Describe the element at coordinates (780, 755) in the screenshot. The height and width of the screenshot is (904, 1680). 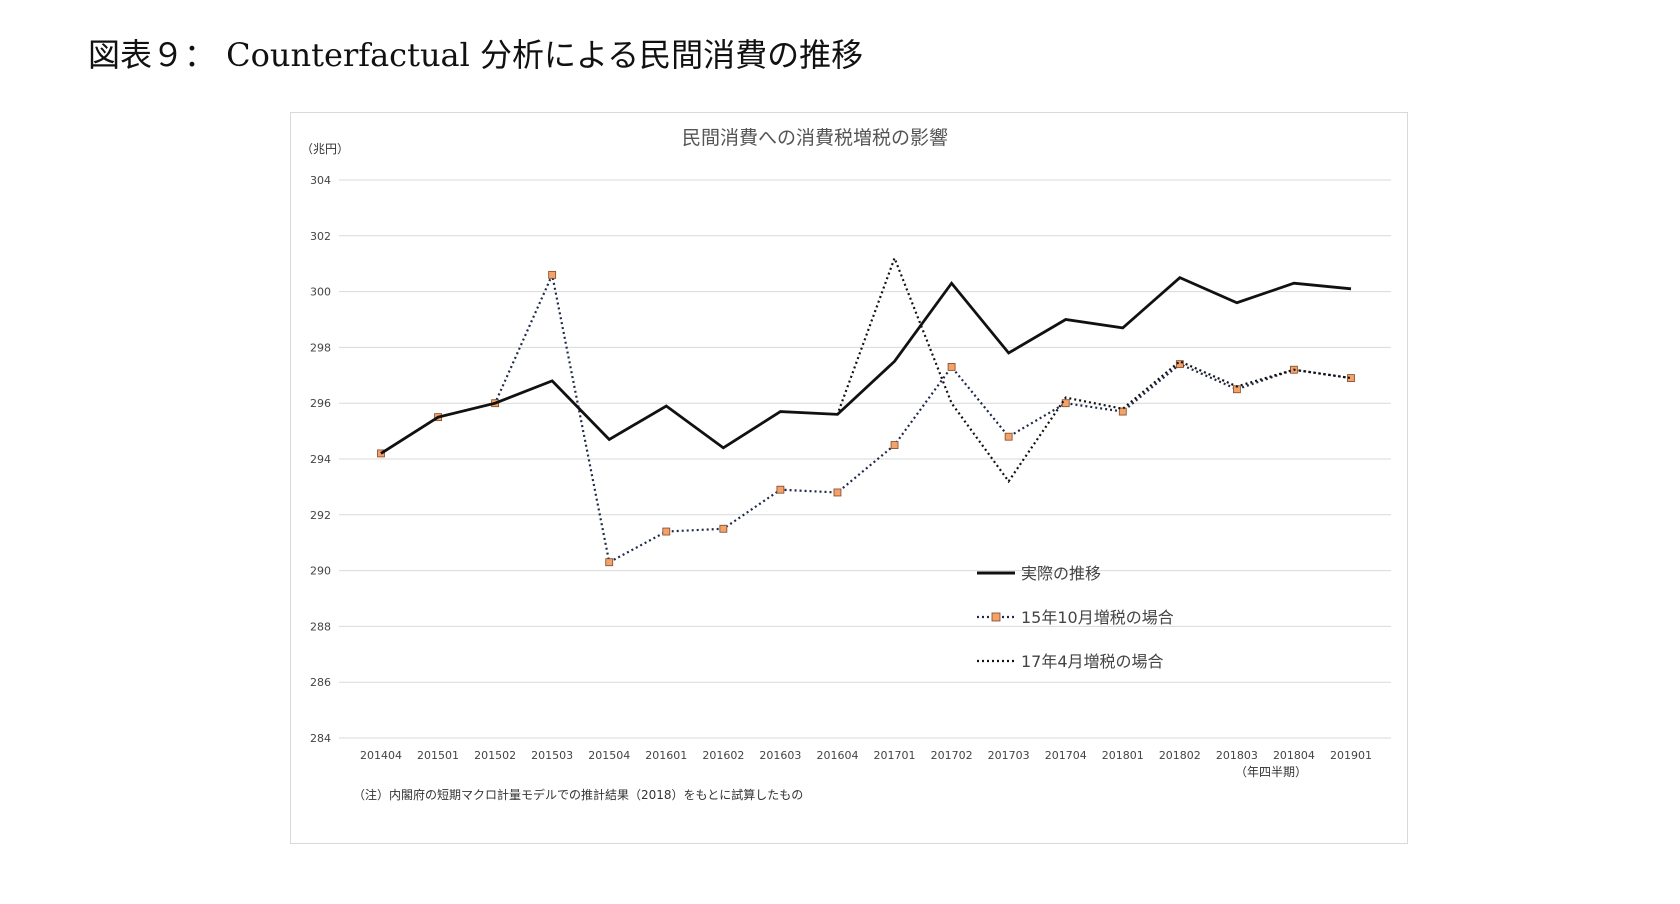
I see `x-tick-label: 201603` at that location.